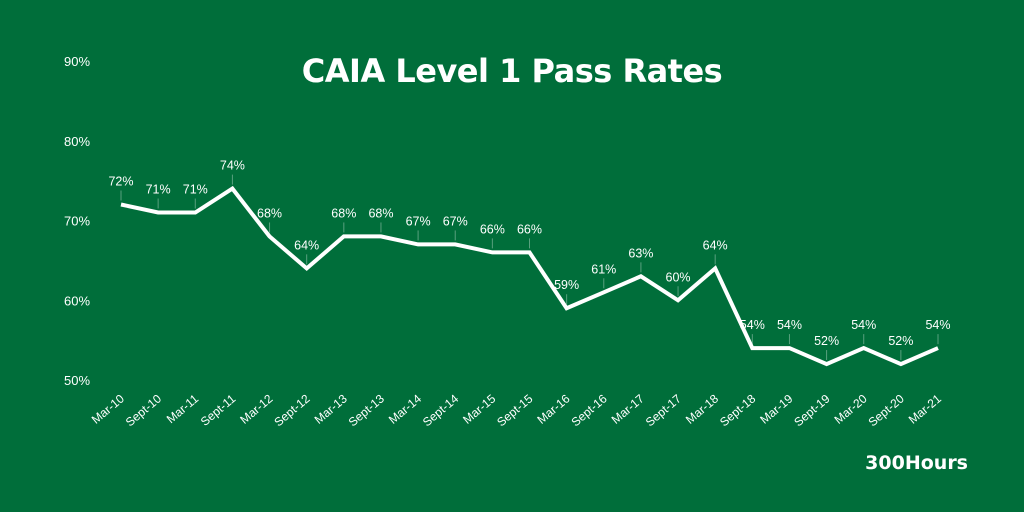 This screenshot has width=1024, height=512. I want to click on x-tick-label: Mar-16, so click(553, 408).